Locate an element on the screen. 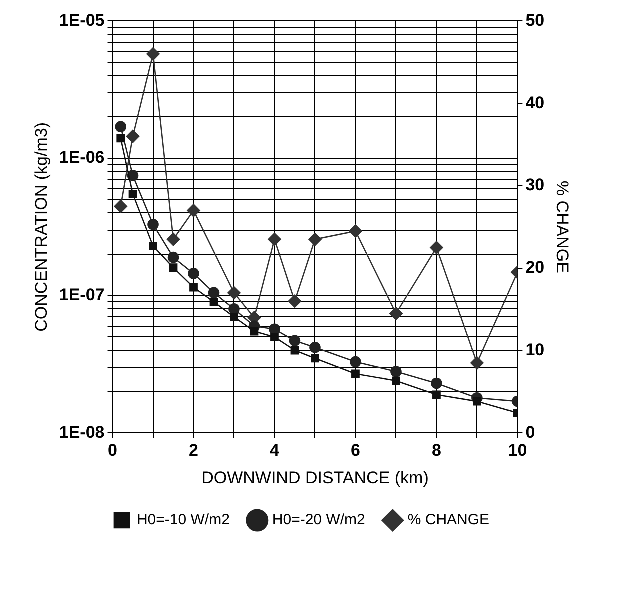  y-tick-label: 1E-08 is located at coordinates (82, 432).